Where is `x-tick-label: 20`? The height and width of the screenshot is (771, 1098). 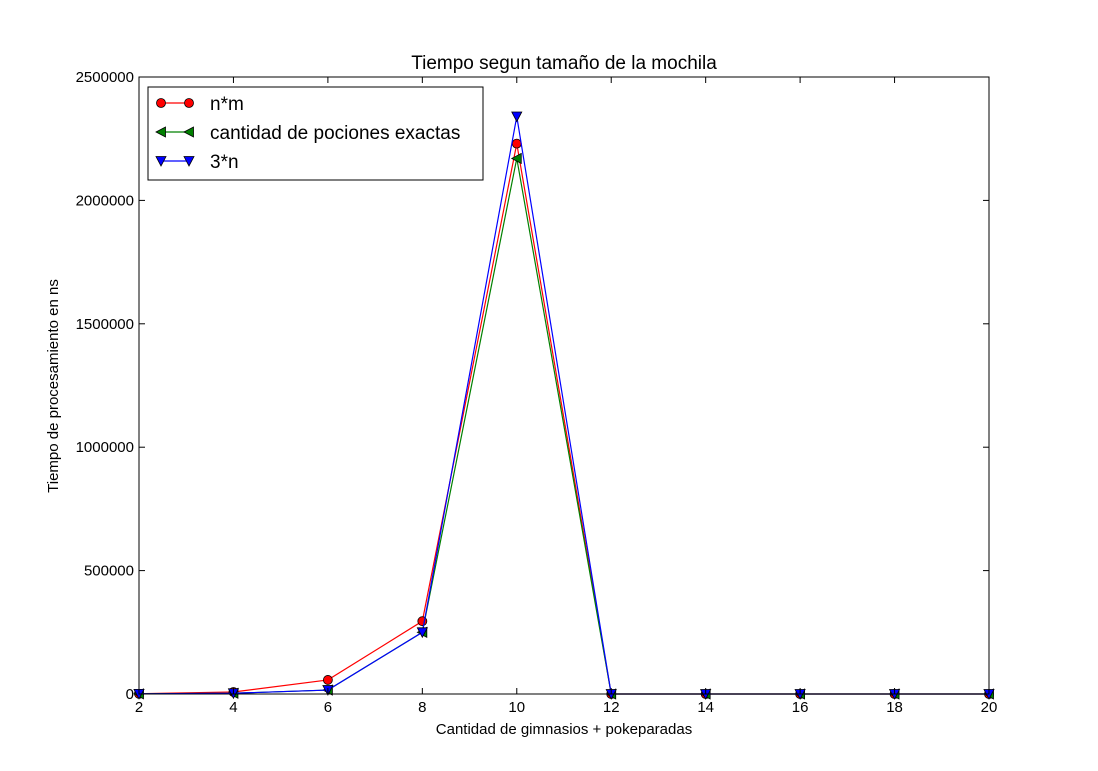
x-tick-label: 20 is located at coordinates (989, 707).